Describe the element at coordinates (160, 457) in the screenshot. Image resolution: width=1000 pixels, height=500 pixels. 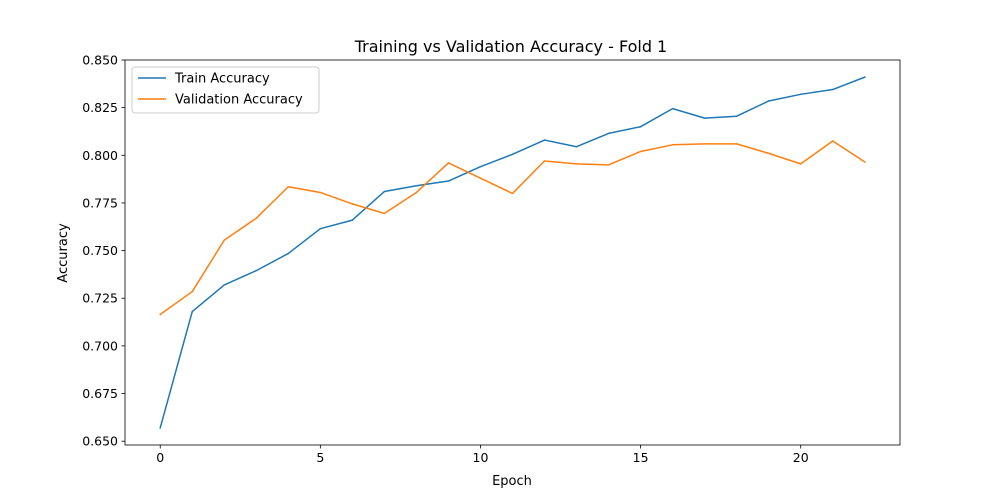
I see `x-tick-label: 0` at that location.